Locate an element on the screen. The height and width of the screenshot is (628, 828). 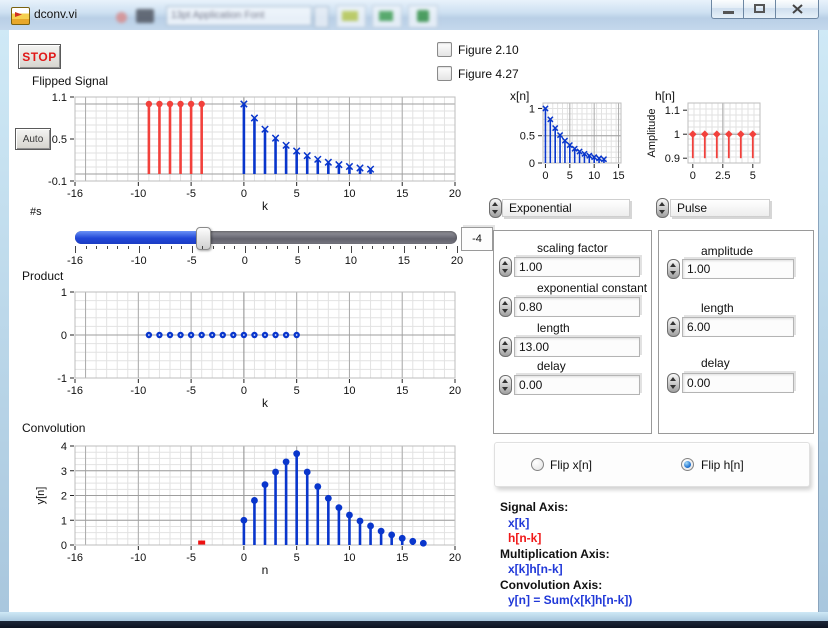
labview-vi-icon is located at coordinates (20, 16).